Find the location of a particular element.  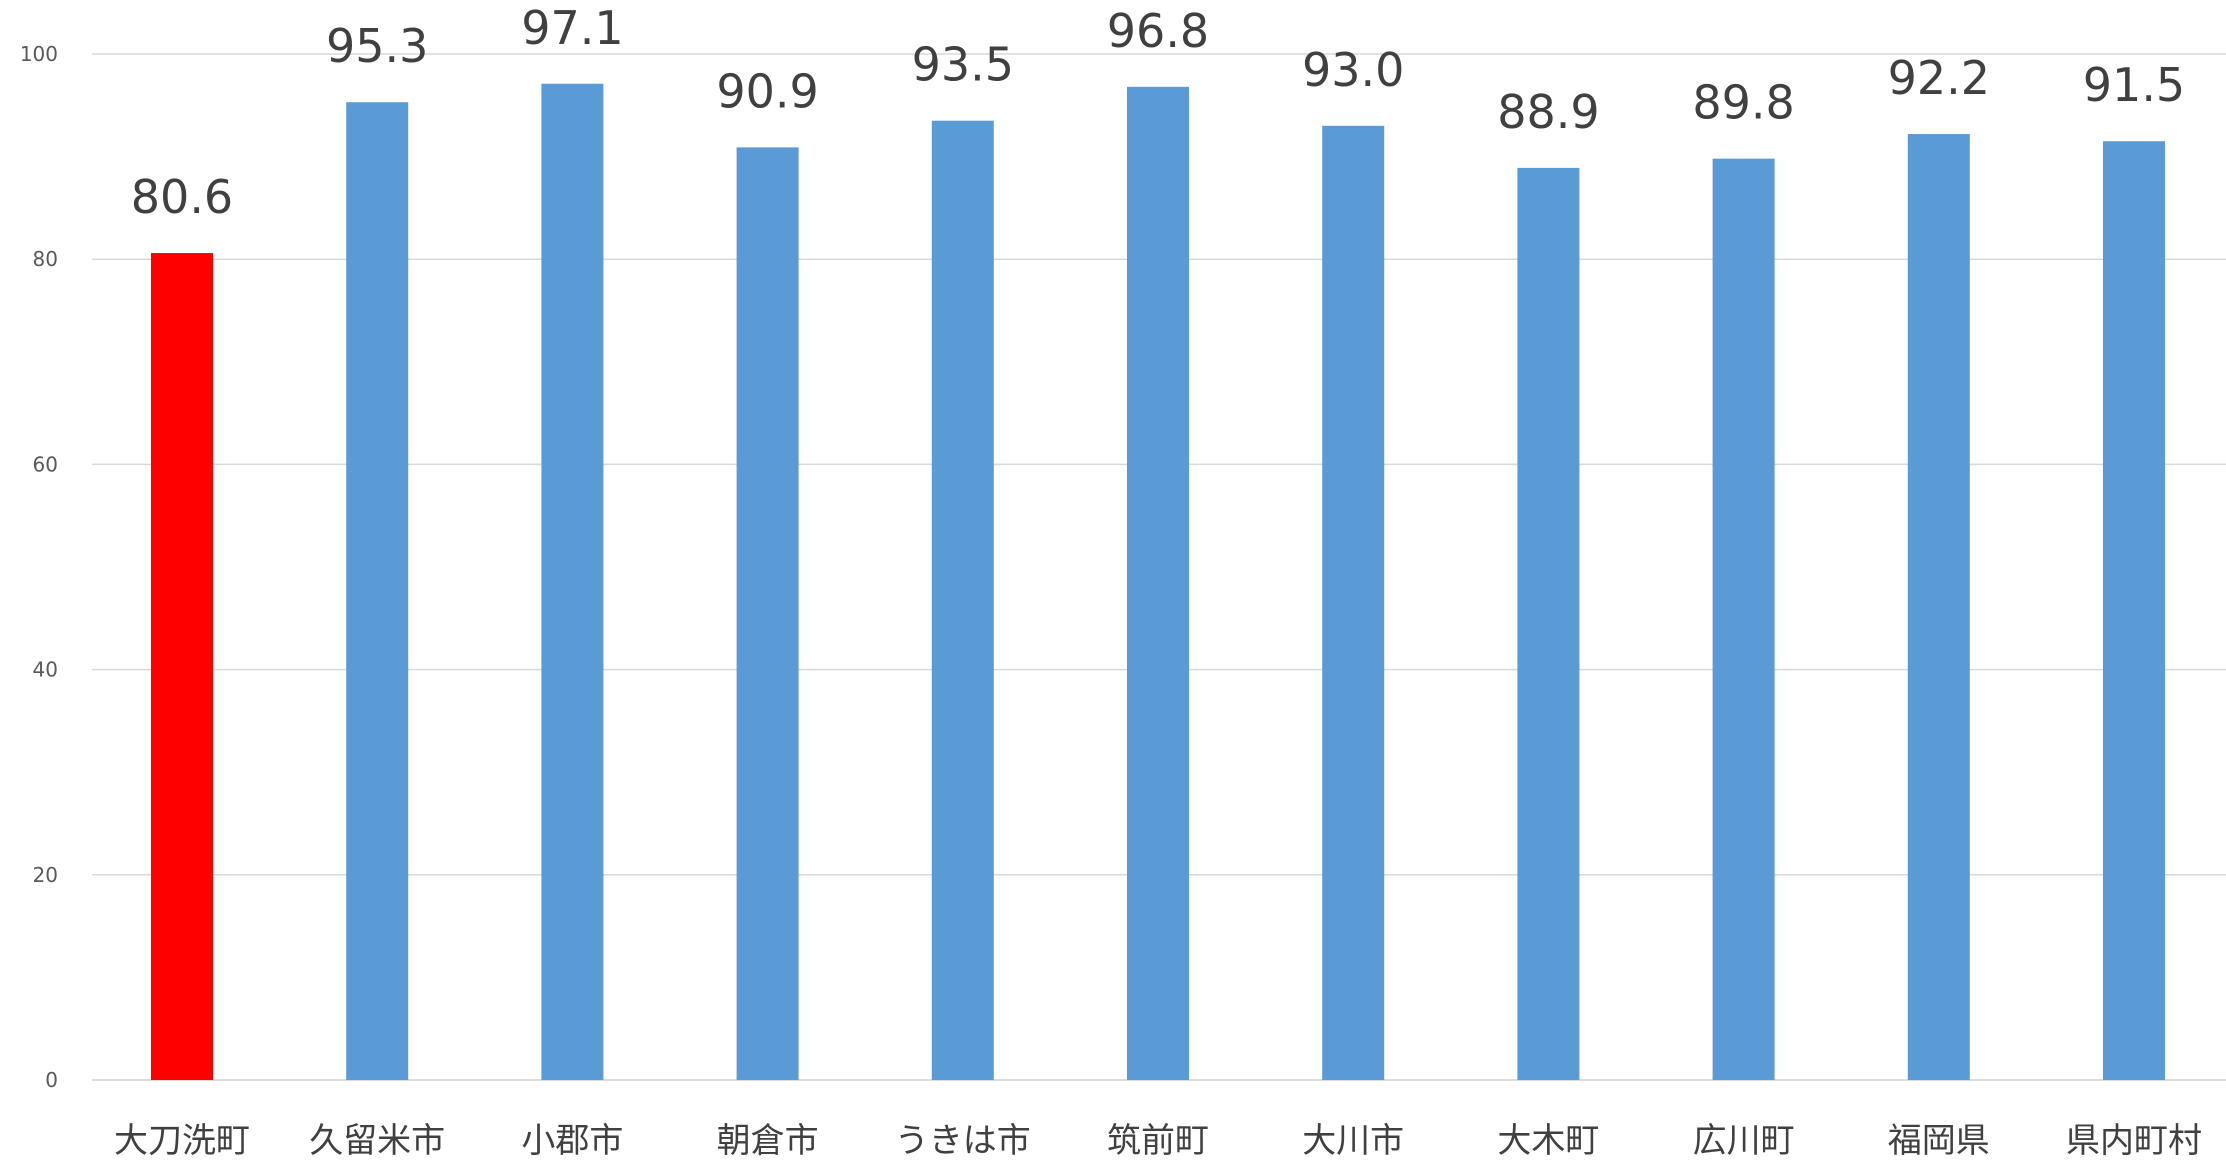

x-tick-label: 小郡市 is located at coordinates (572, 1141).